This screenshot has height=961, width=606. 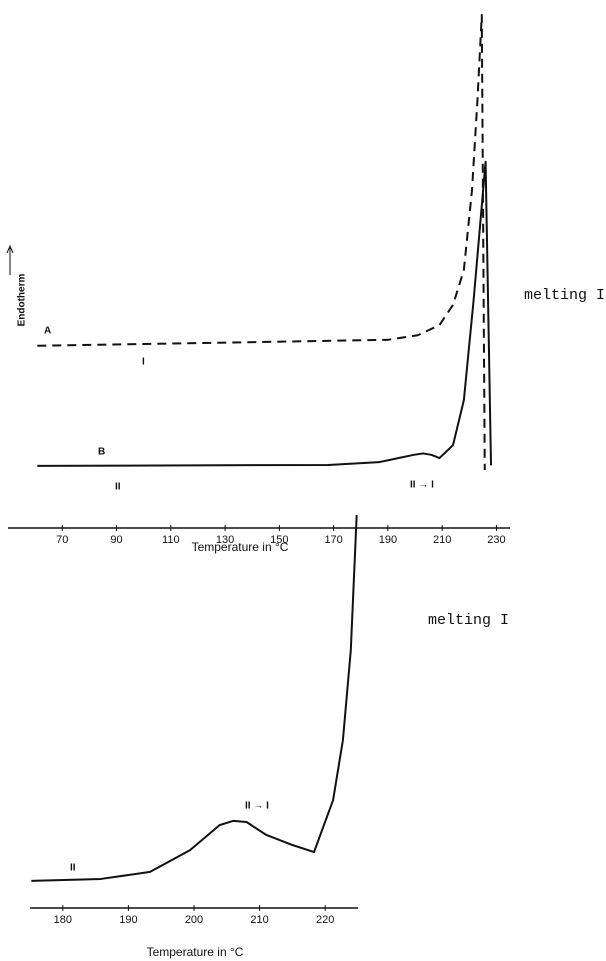 What do you see at coordinates (62, 540) in the screenshot?
I see `x-tick-label: 70` at bounding box center [62, 540].